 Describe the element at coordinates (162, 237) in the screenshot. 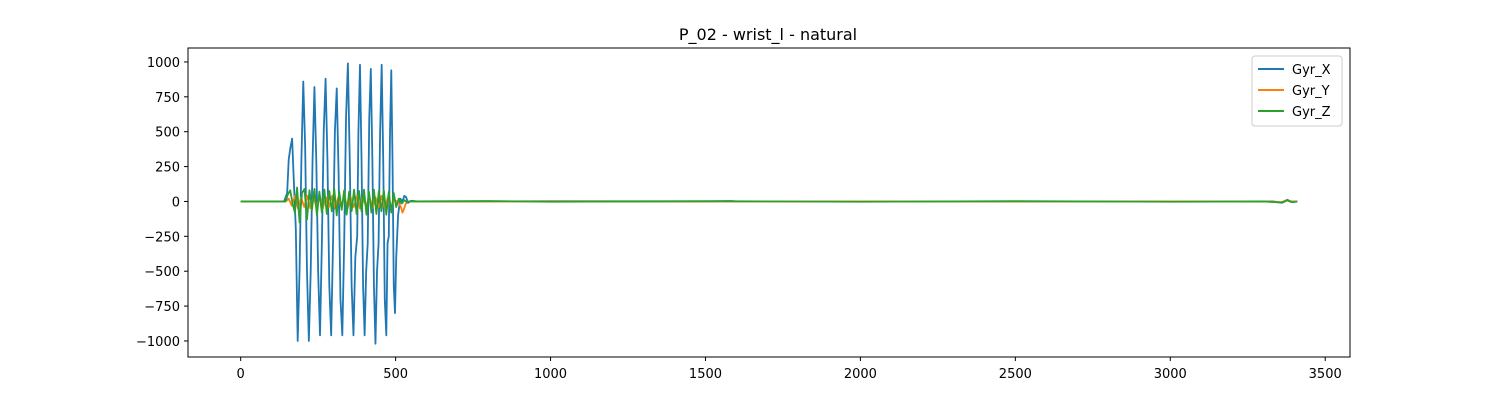

I see `y-tick-label: −250` at that location.